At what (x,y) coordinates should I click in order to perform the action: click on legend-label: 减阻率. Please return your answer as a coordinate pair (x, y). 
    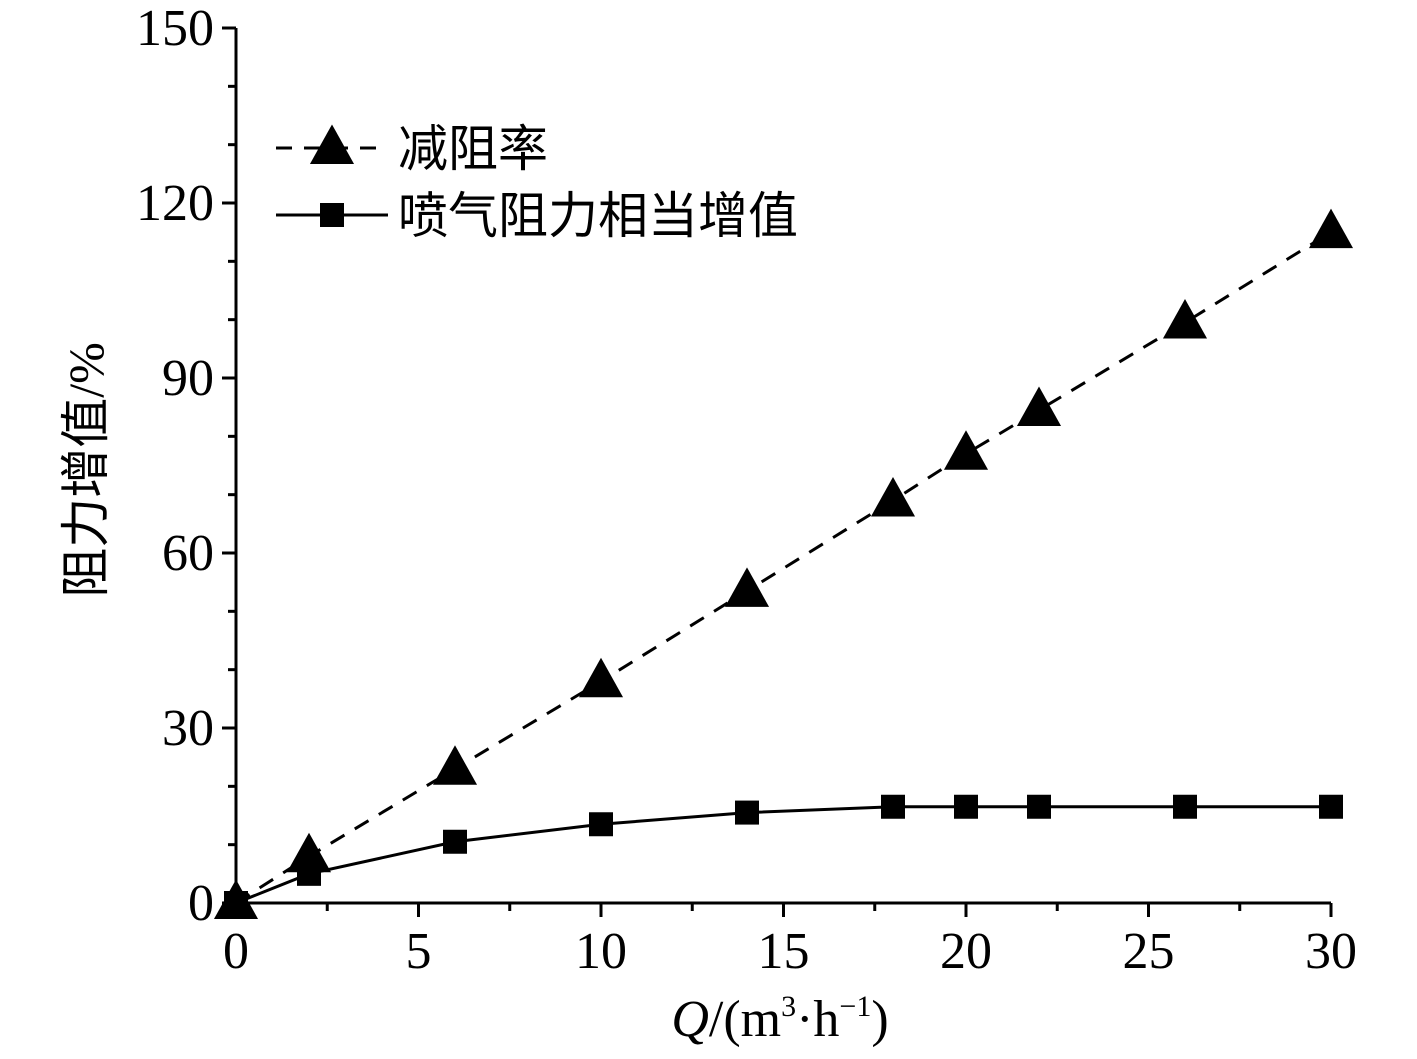
    Looking at the image, I should click on (473, 149).